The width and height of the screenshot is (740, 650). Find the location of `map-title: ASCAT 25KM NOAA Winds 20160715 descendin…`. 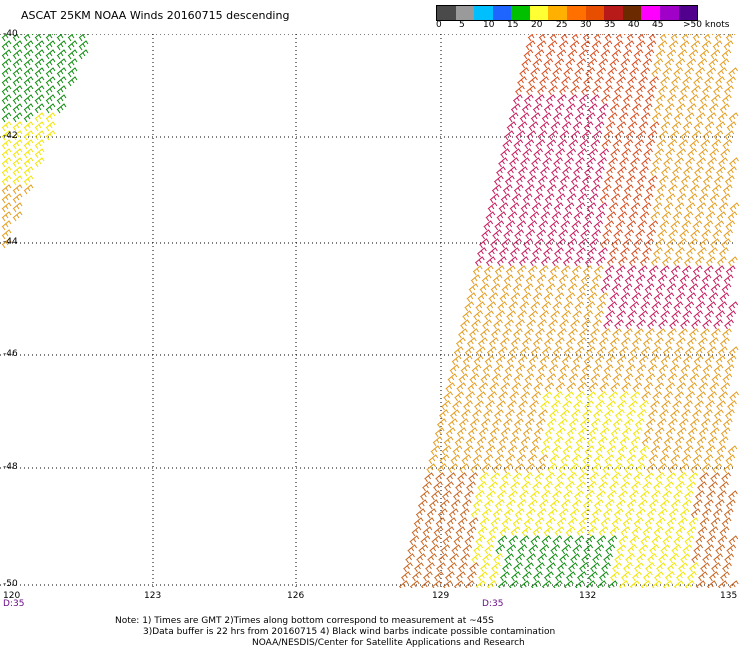

map-title: ASCAT 25KM NOAA Winds 20160715 descendin… is located at coordinates (155, 15).